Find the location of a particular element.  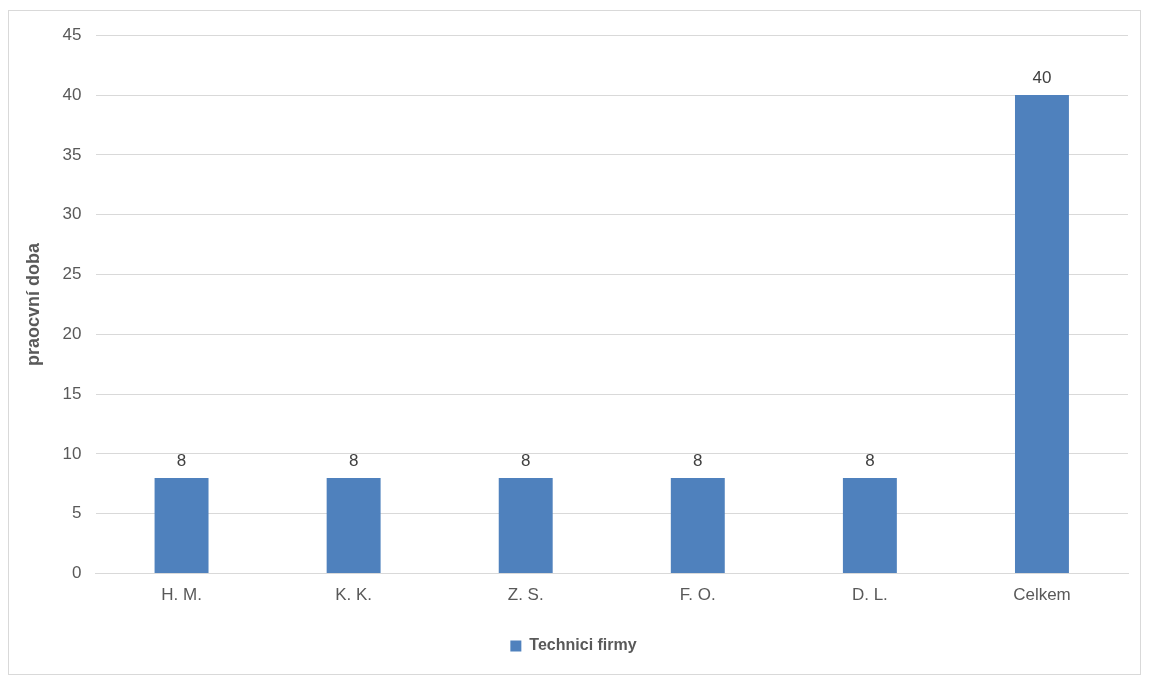

x-tick-label: K. K. is located at coordinates (354, 595).